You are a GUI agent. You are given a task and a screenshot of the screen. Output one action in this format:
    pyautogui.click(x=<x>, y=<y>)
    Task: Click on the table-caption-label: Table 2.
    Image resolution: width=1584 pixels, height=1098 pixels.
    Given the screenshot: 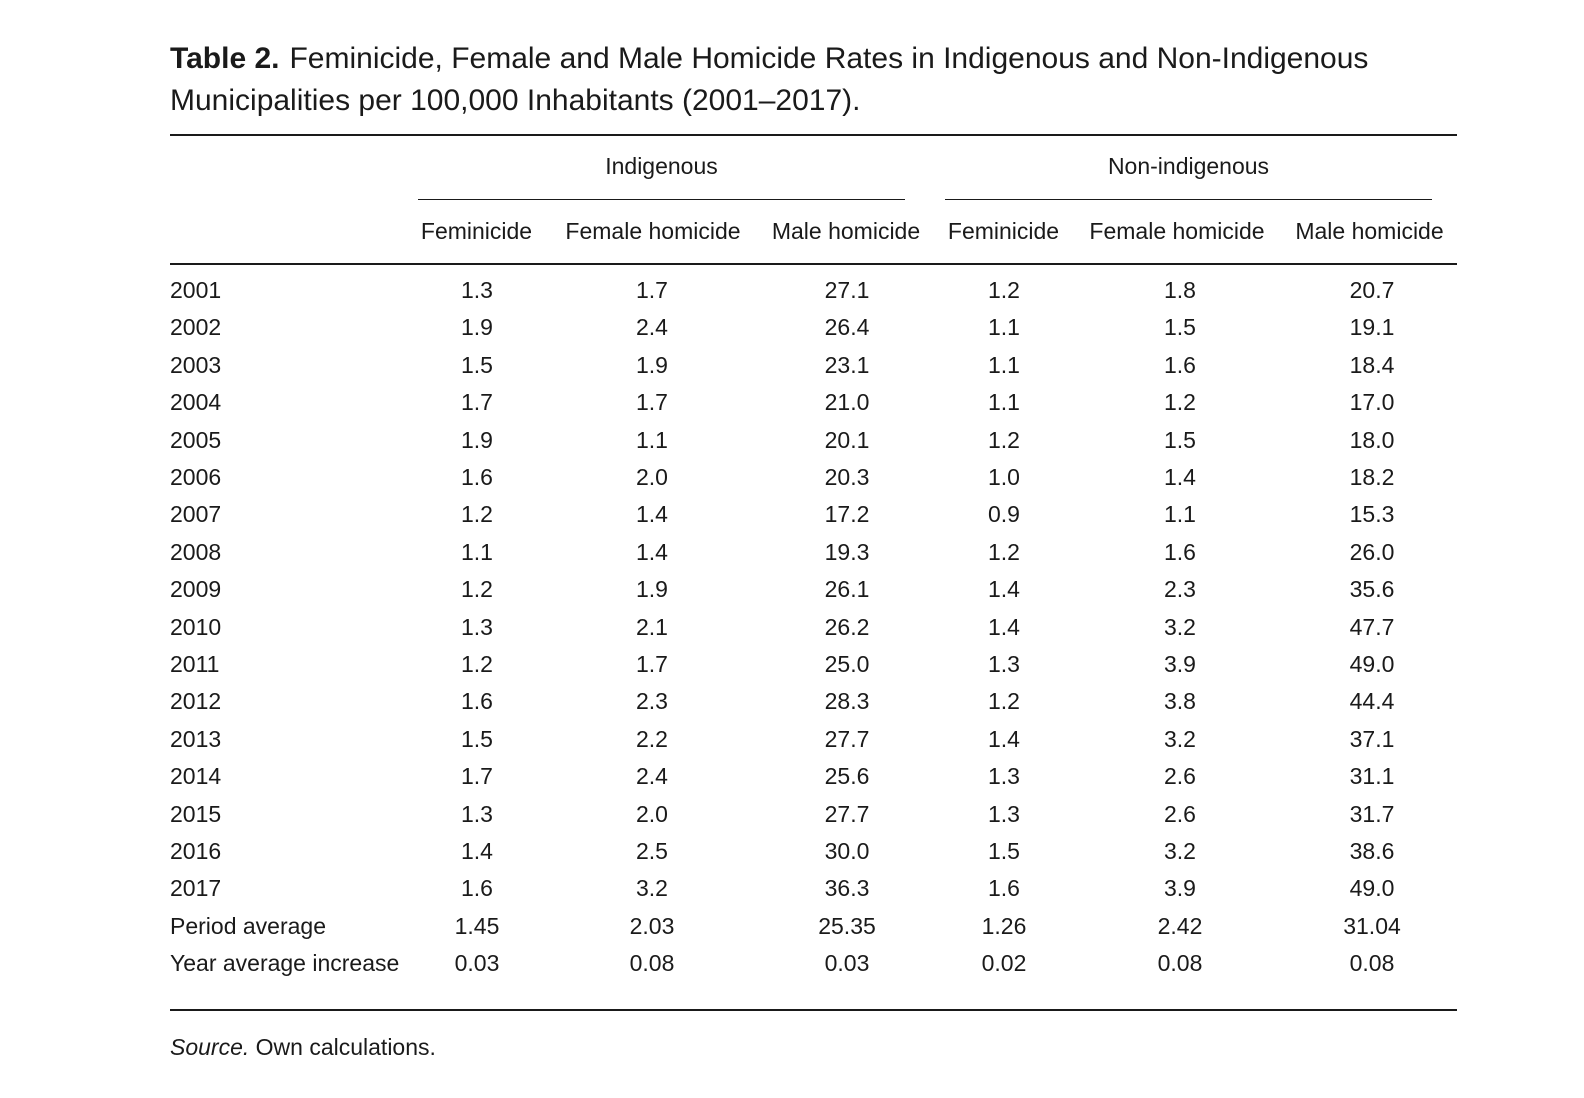 What is the action you would take?
    pyautogui.click(x=225, y=58)
    